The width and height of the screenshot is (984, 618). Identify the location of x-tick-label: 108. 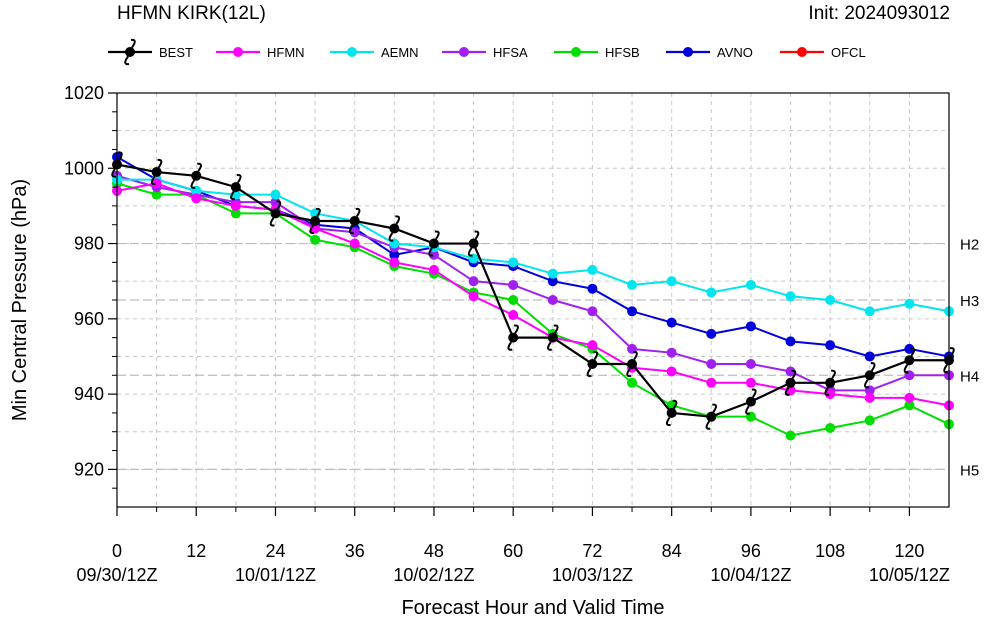
(830, 551).